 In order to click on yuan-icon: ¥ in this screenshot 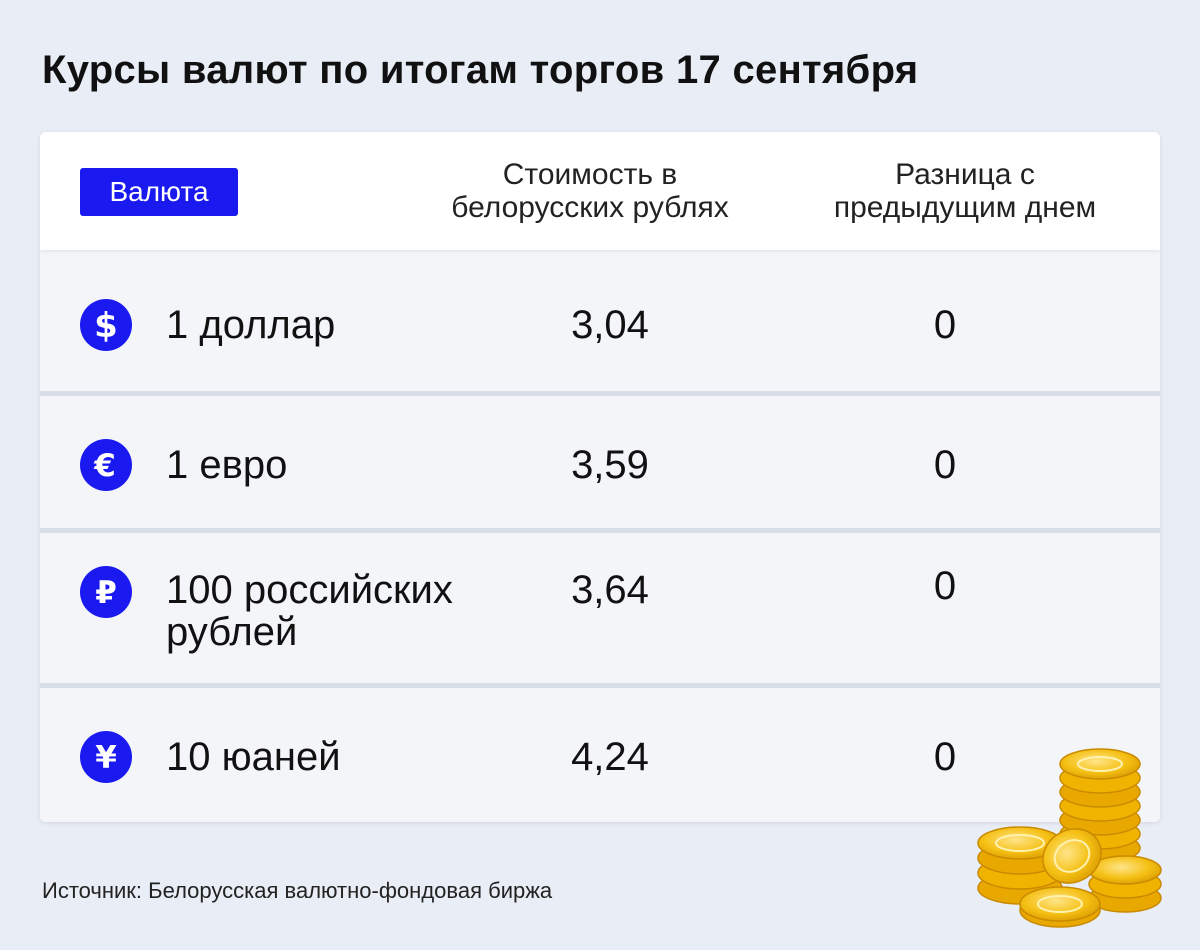, I will do `click(106, 757)`.